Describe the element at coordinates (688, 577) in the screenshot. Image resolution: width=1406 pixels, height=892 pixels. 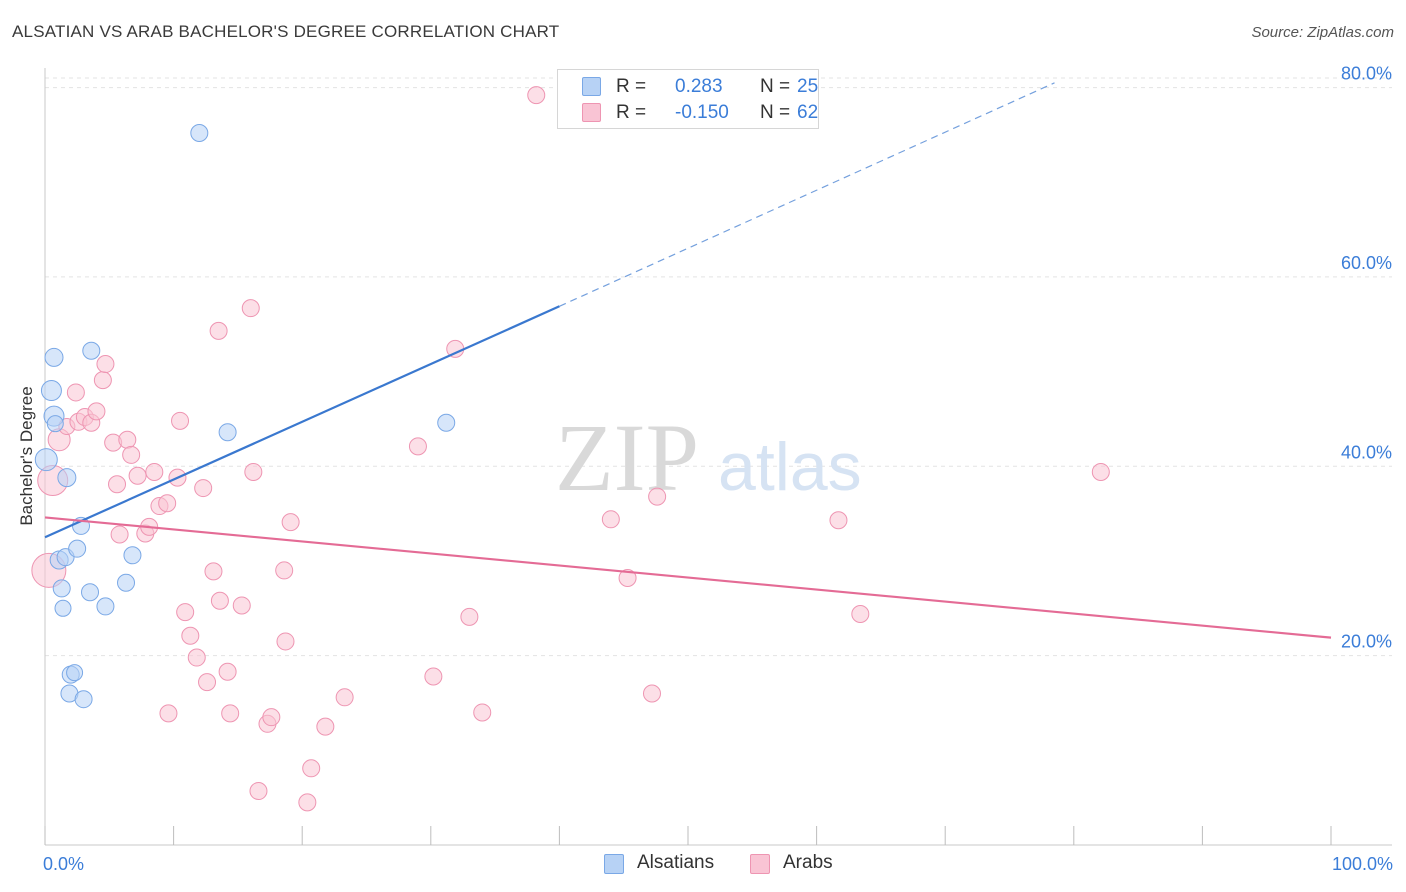
I see `trend-line-arabs` at that location.